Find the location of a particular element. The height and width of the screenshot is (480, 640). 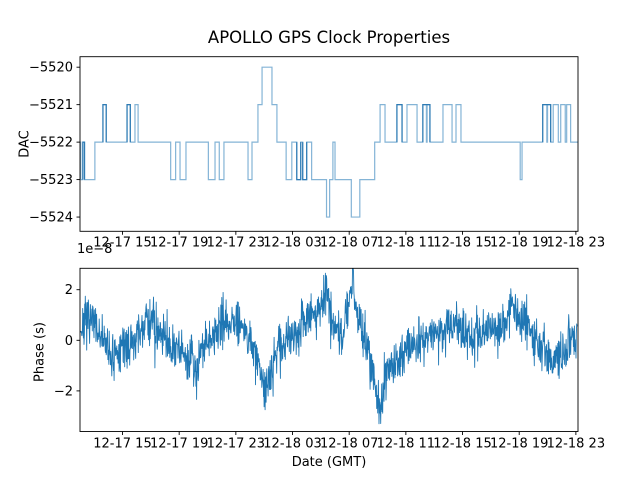

x-axis-label: Date (GMT) is located at coordinates (329, 462).